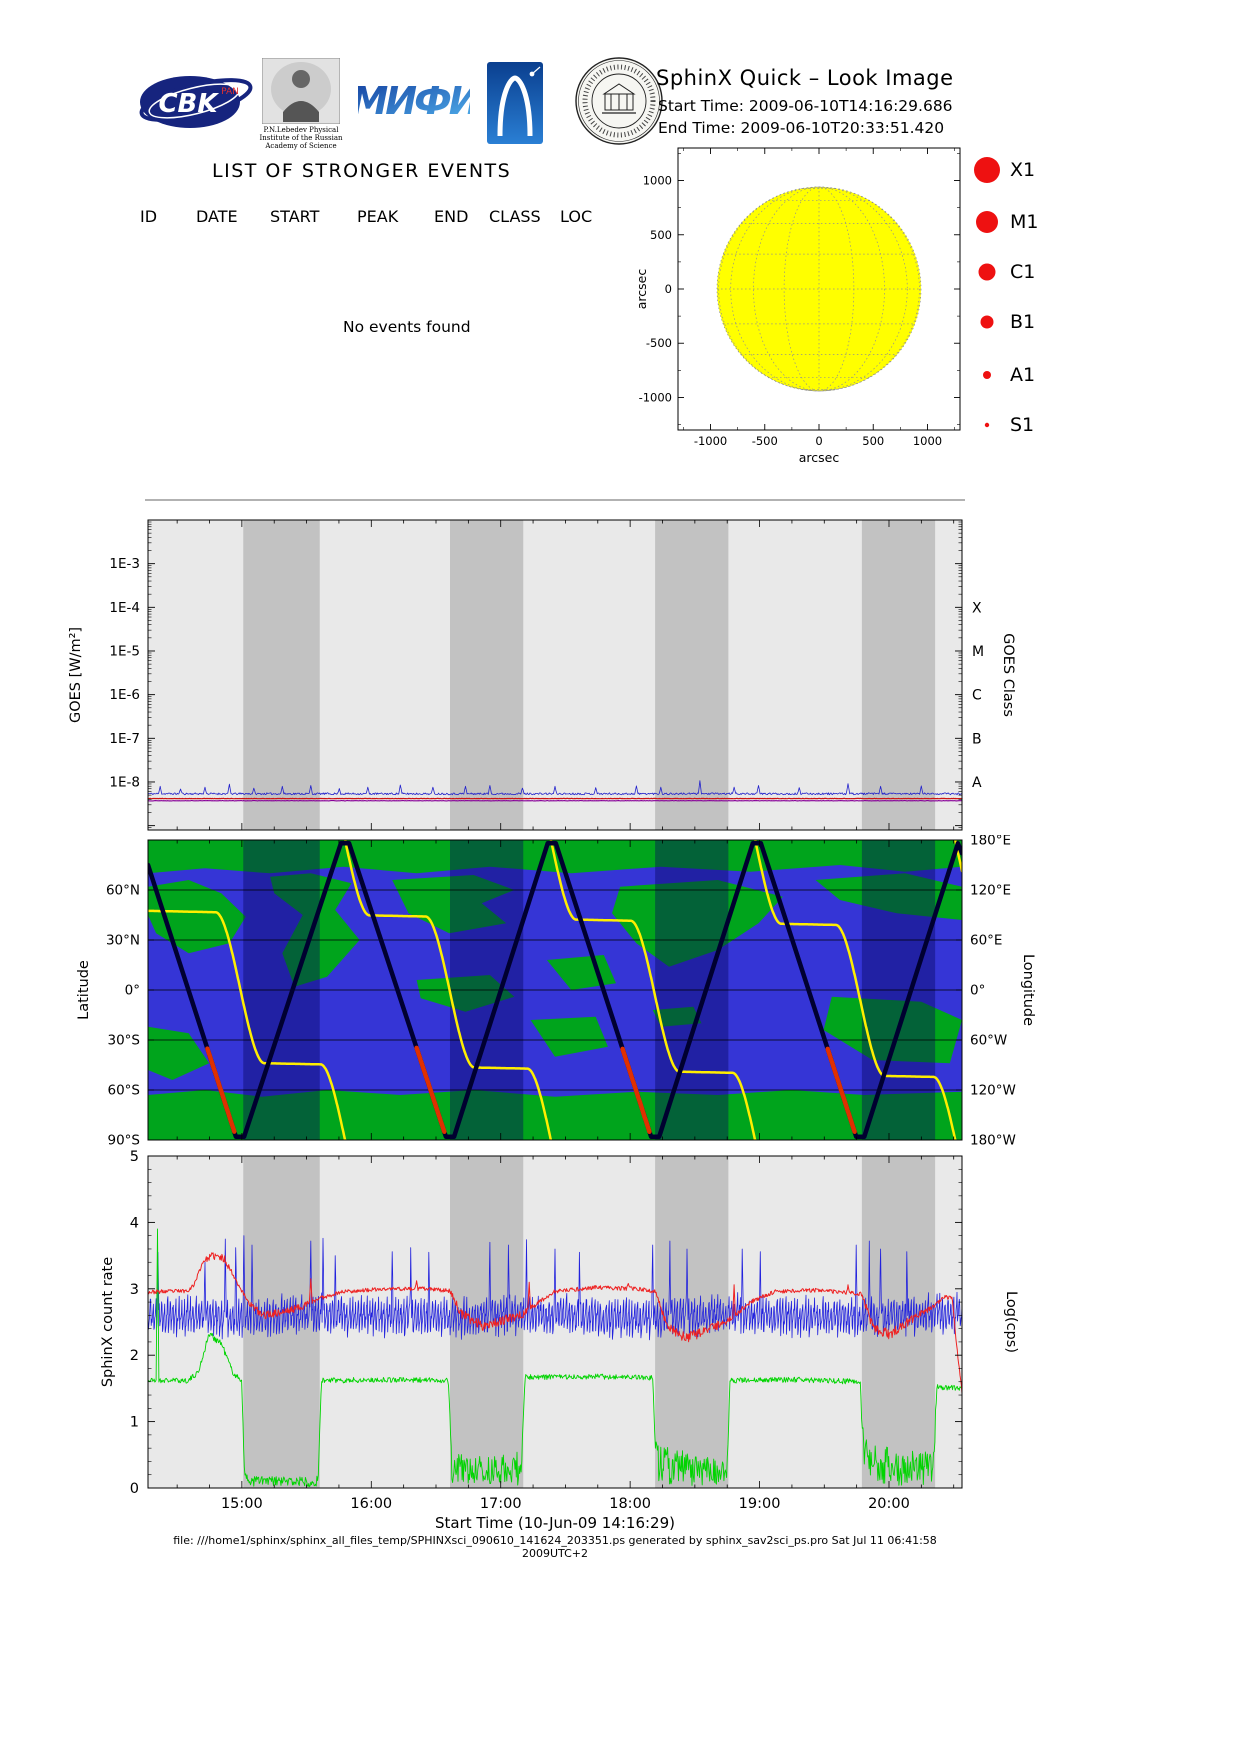  What do you see at coordinates (123, 891) in the screenshot?
I see `latitude-tick-label: 60°N` at bounding box center [123, 891].